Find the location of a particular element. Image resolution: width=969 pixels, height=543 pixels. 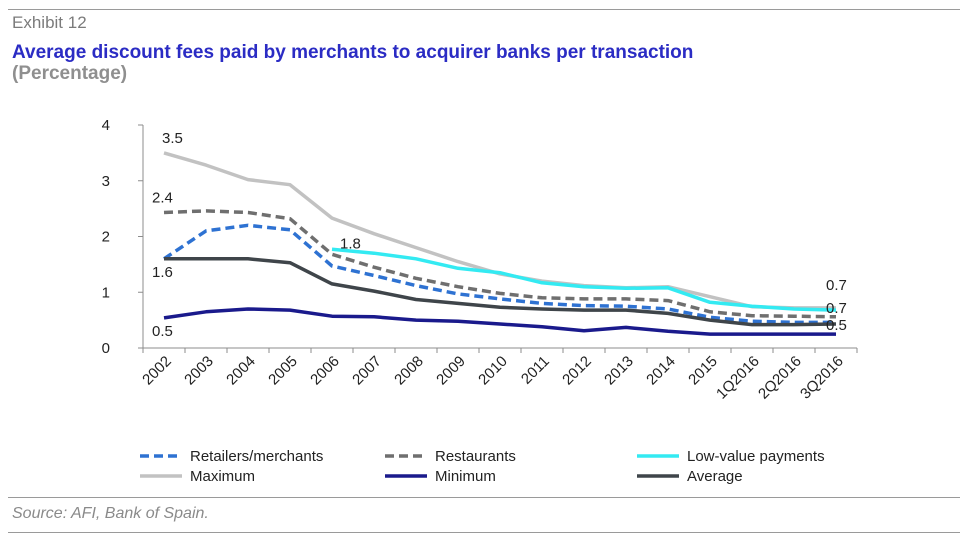

x-tick-label: 2012 is located at coordinates (577, 371).